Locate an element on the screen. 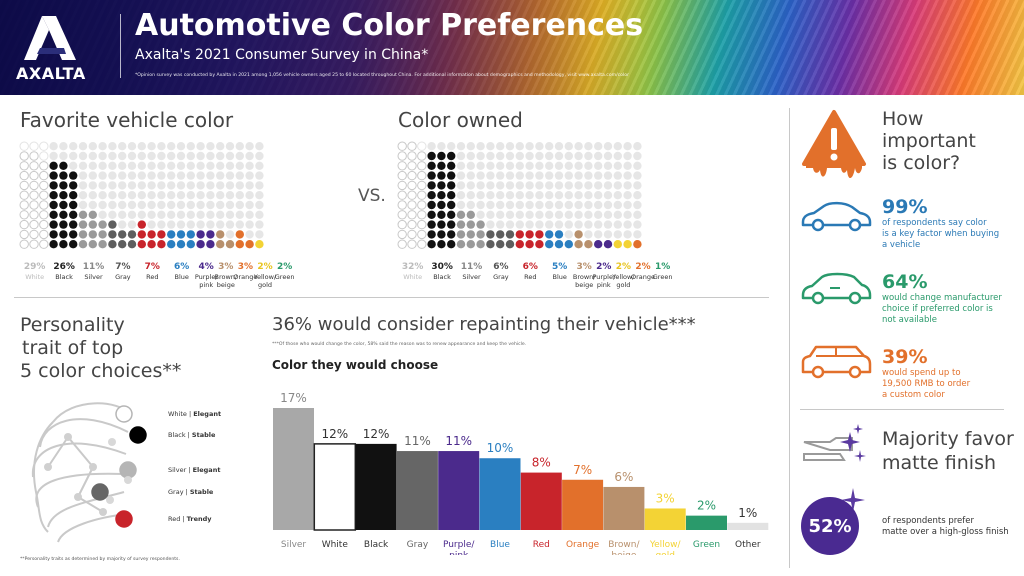 Image resolution: width=1024 pixels, height=576 pixels. dot-chart-category: Orange is located at coordinates (643, 277).